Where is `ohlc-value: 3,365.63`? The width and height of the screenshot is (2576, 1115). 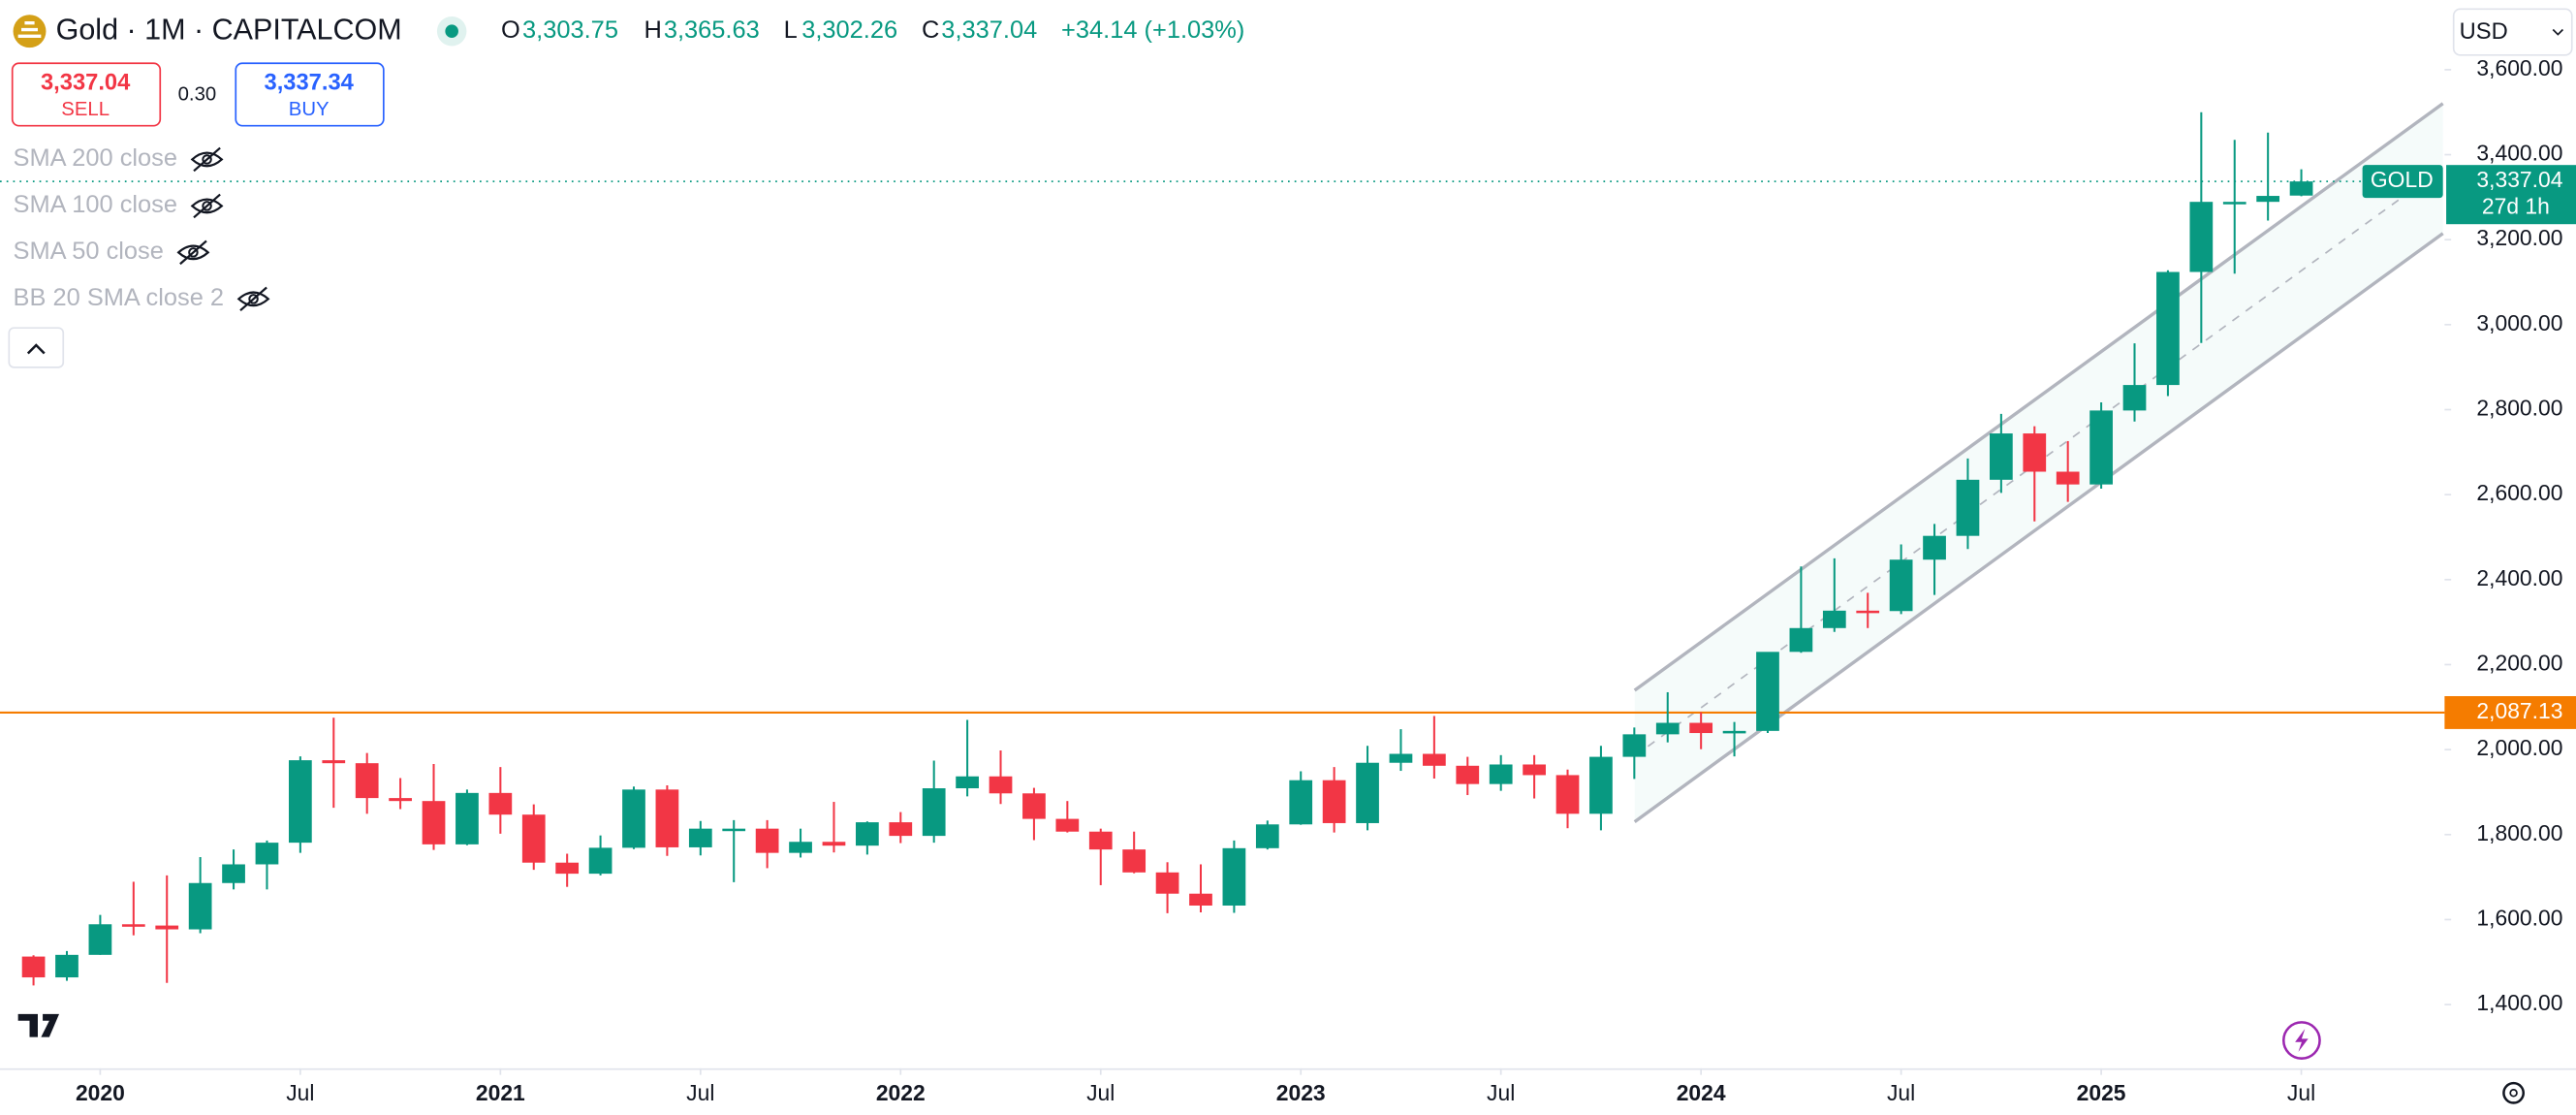
ohlc-value: 3,365.63 is located at coordinates (712, 30).